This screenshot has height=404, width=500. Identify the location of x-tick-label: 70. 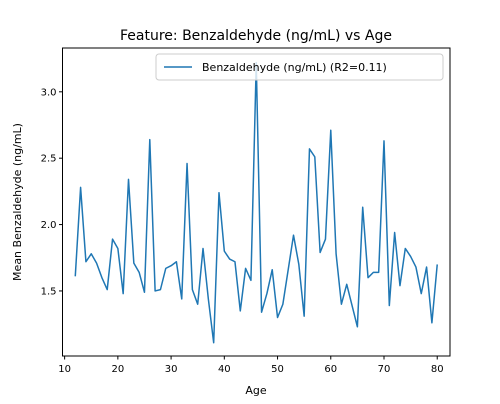
(384, 369).